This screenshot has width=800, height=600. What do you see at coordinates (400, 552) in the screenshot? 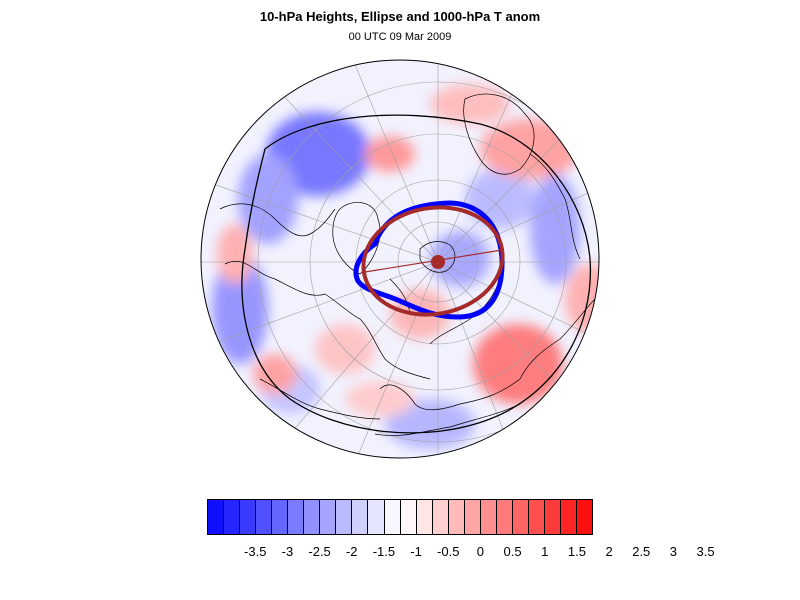
I see `colorbar-labels: -3.5 -3 -2.5 -2 -1.5 -1 -0.5 0 0.5 1 1.5 2 2.5 3 3.5` at bounding box center [400, 552].